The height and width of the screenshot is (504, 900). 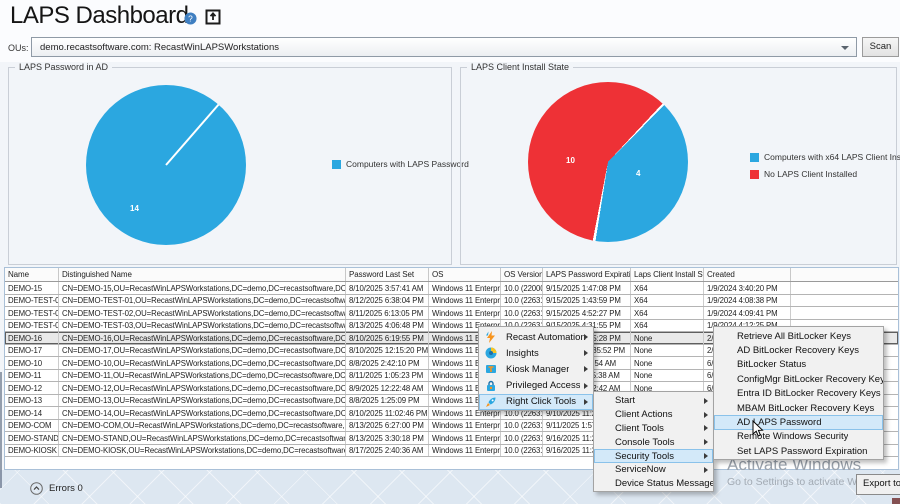 I want to click on menu-item-remote-windows-security: Remote Windows Security, so click(x=798, y=437).